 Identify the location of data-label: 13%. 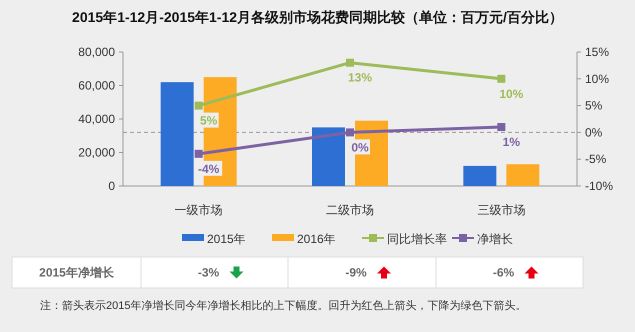
(360, 77).